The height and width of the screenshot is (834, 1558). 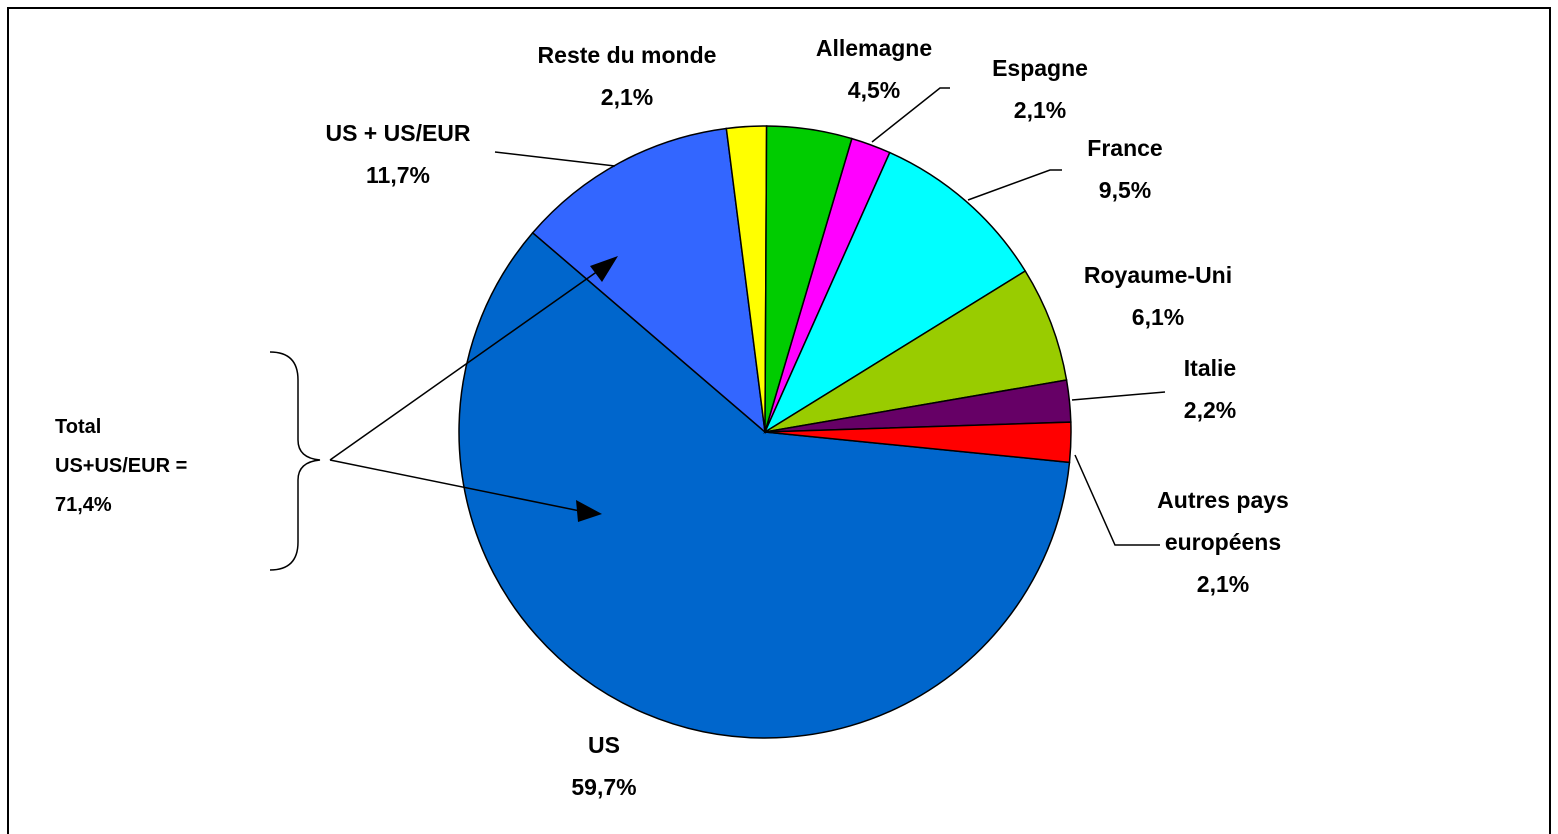 I want to click on slice-name: Royaume-Uni, so click(x=1158, y=275).